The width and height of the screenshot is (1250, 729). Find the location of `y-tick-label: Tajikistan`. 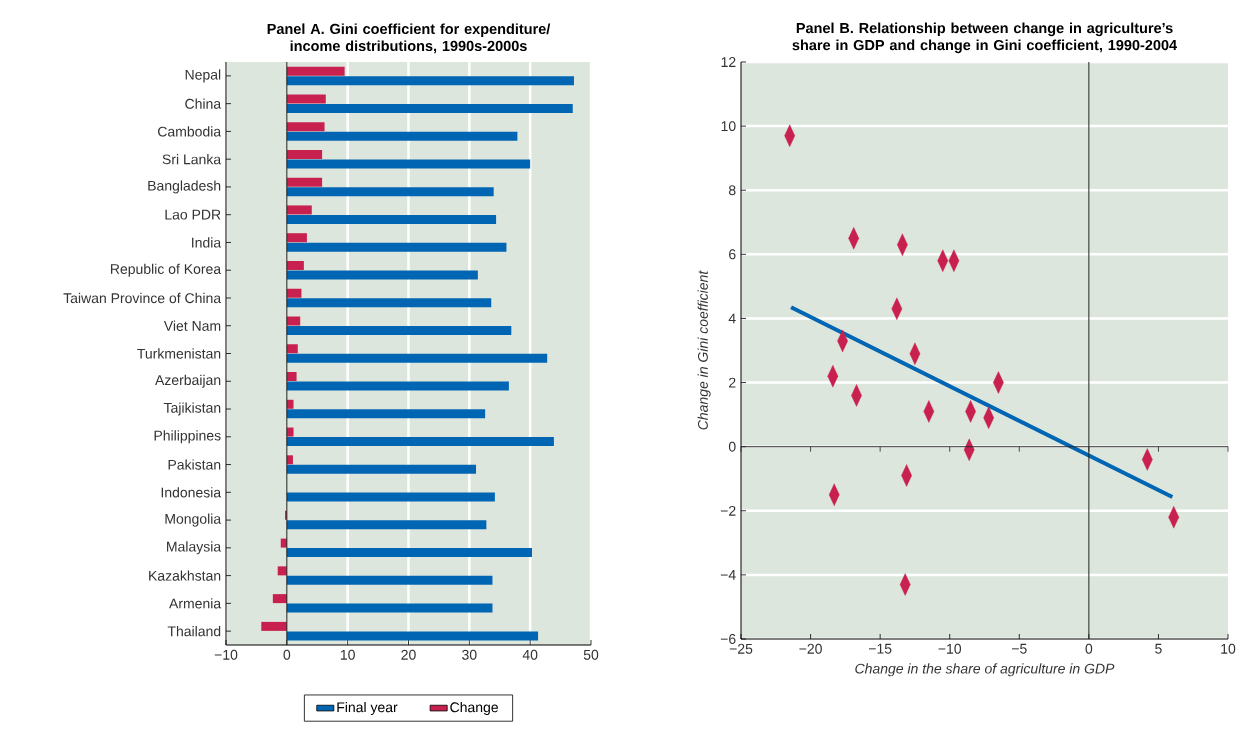

y-tick-label: Tajikistan is located at coordinates (192, 409).